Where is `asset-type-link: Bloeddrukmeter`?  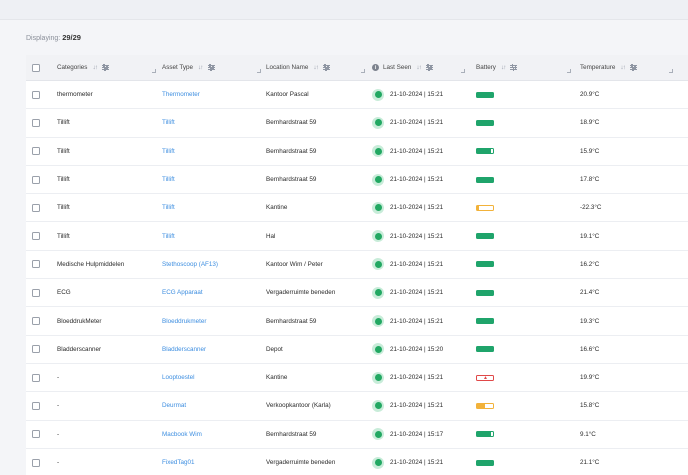
asset-type-link: Bloeddrukmeter is located at coordinates (184, 321).